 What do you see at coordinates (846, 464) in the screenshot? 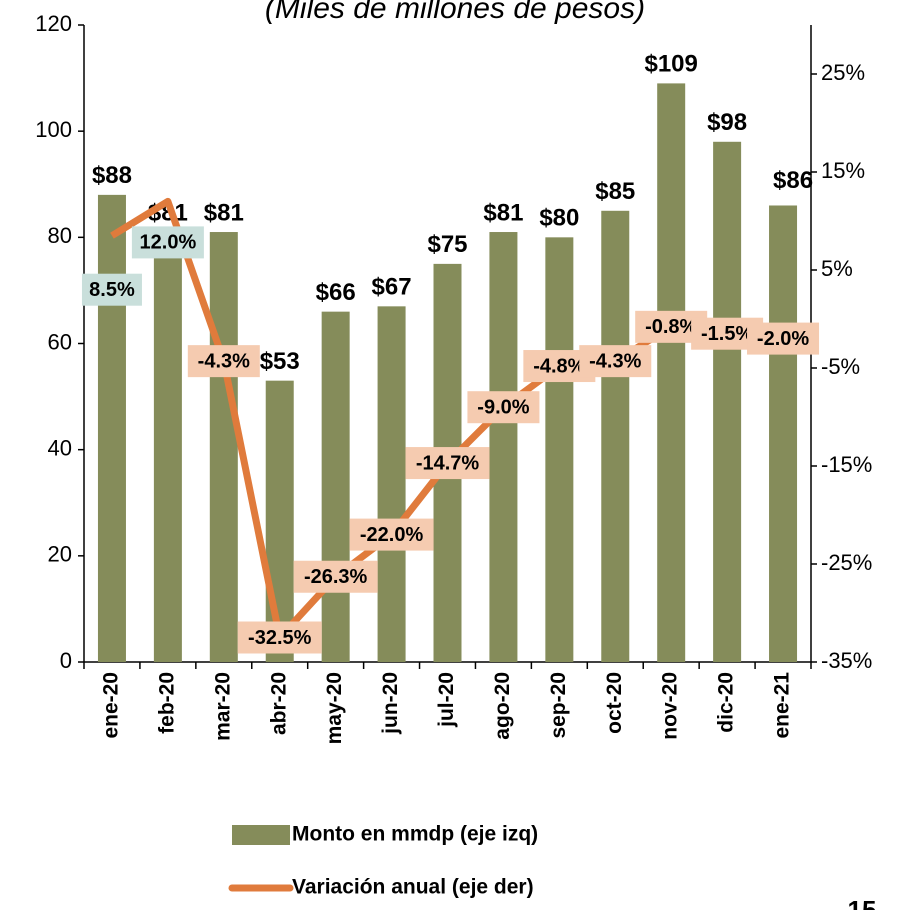
I see `y2-tick-label: -15%` at bounding box center [846, 464].